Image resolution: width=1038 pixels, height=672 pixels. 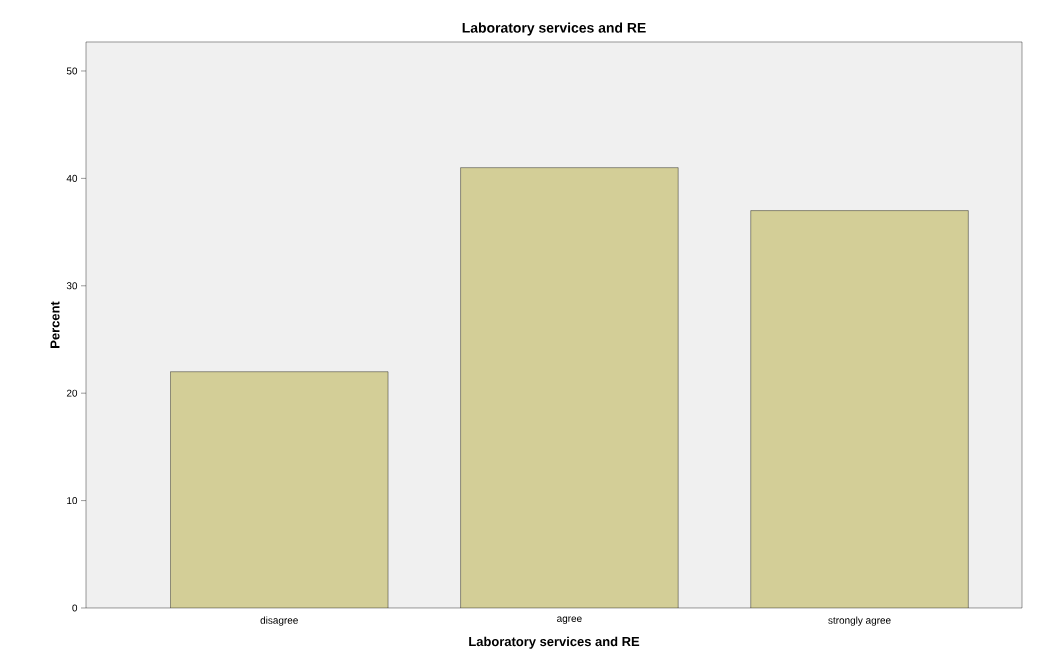 What do you see at coordinates (72, 71) in the screenshot?
I see `y-tick-label: 50` at bounding box center [72, 71].